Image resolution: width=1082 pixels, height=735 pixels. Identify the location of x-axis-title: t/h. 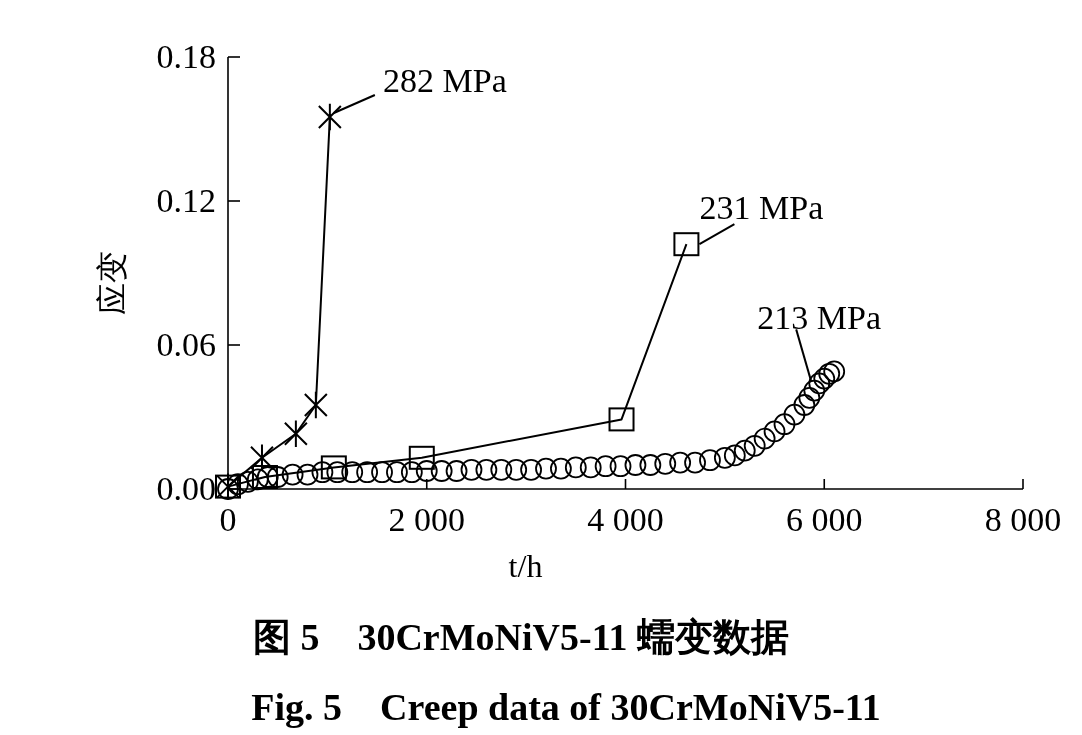
(525, 566).